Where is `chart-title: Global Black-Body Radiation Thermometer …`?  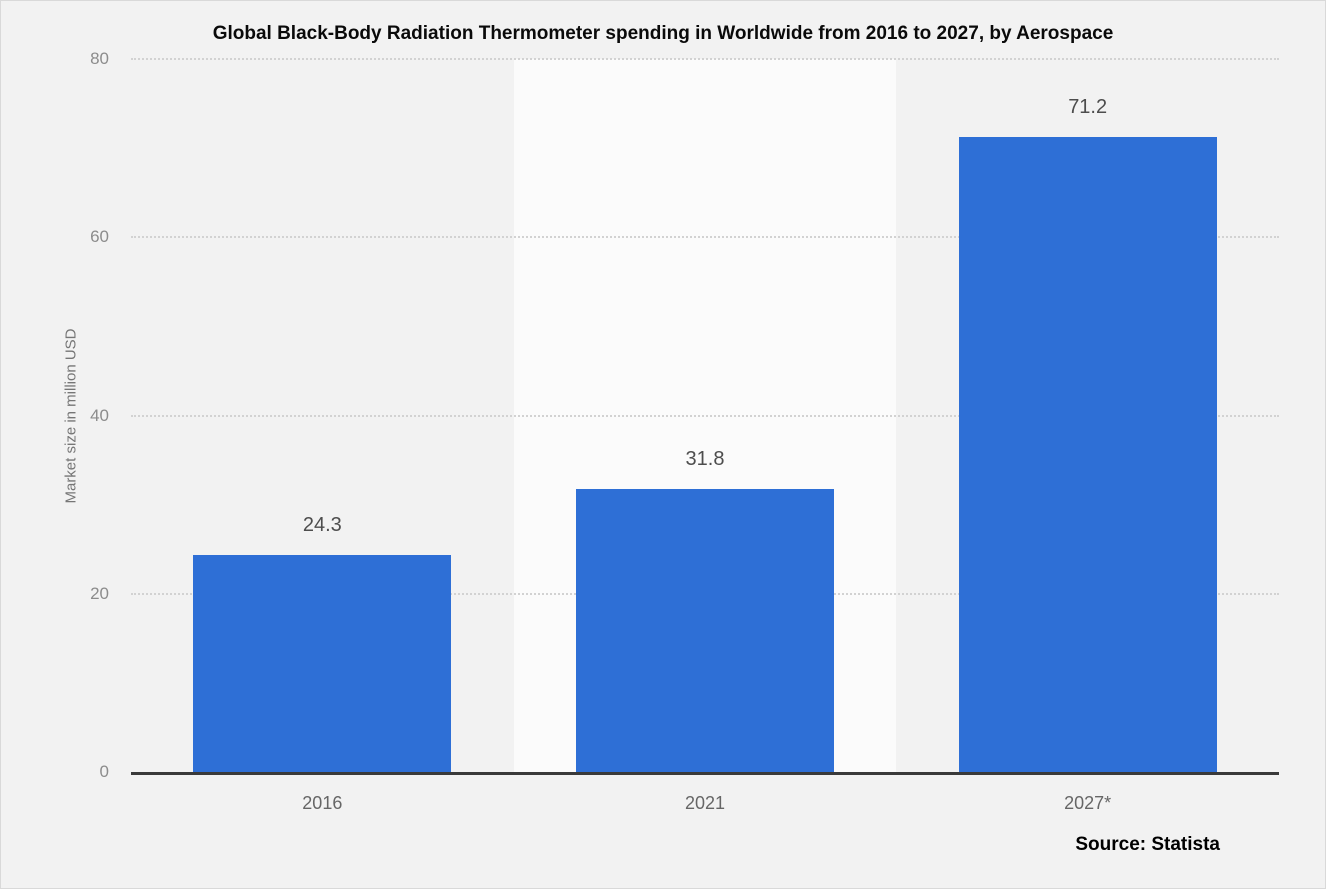 chart-title: Global Black-Body Radiation Thermometer … is located at coordinates (663, 33).